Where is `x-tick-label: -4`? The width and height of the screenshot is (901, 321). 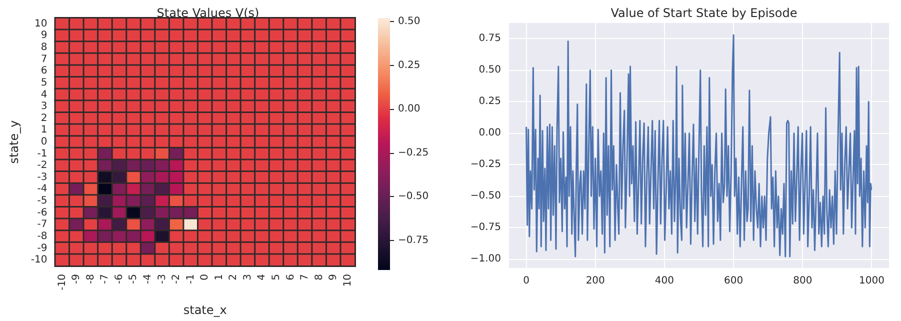 x-tick-label: -4 is located at coordinates (148, 279).